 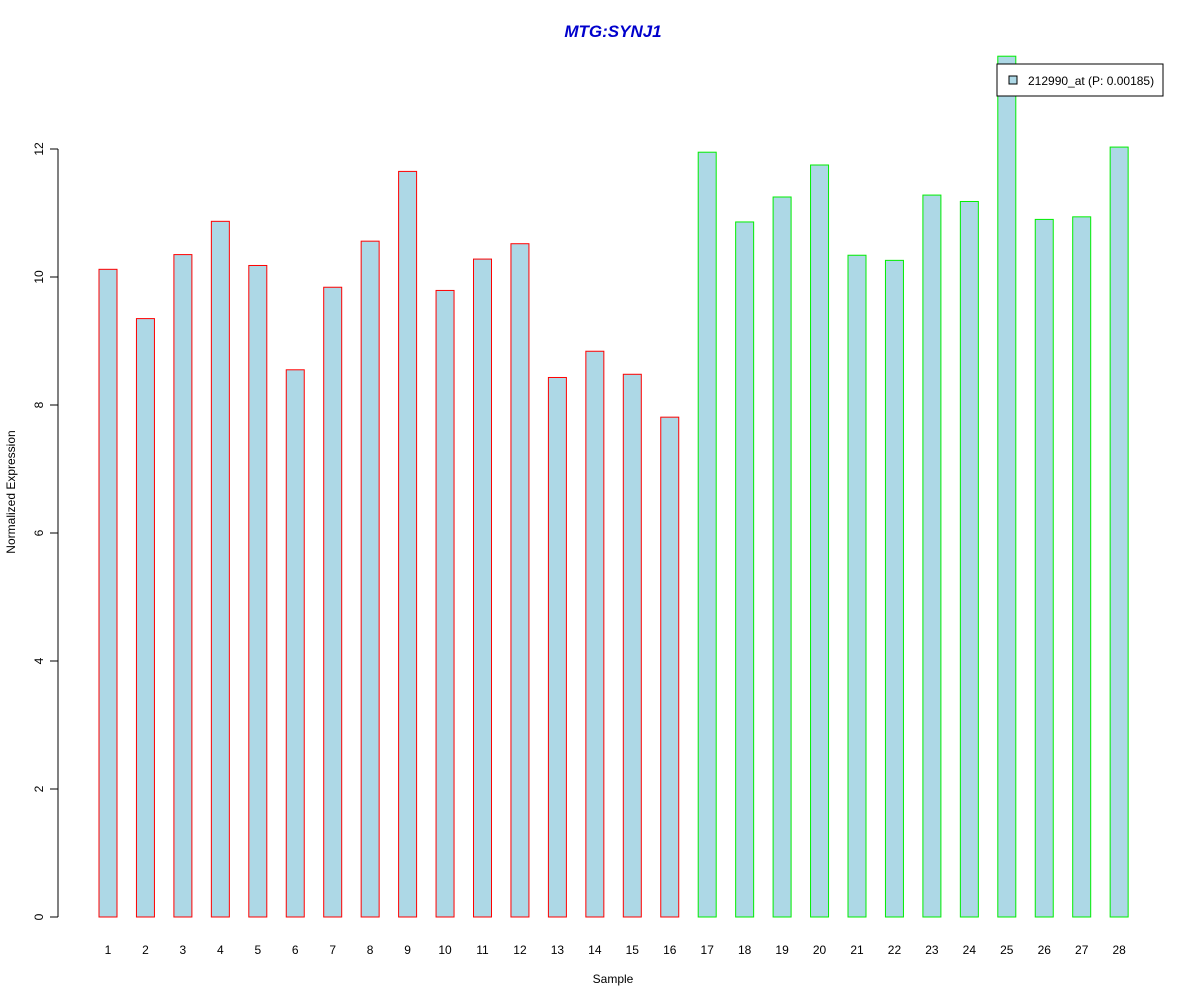 What do you see at coordinates (595, 950) in the screenshot?
I see `x-tick-label: 14` at bounding box center [595, 950].